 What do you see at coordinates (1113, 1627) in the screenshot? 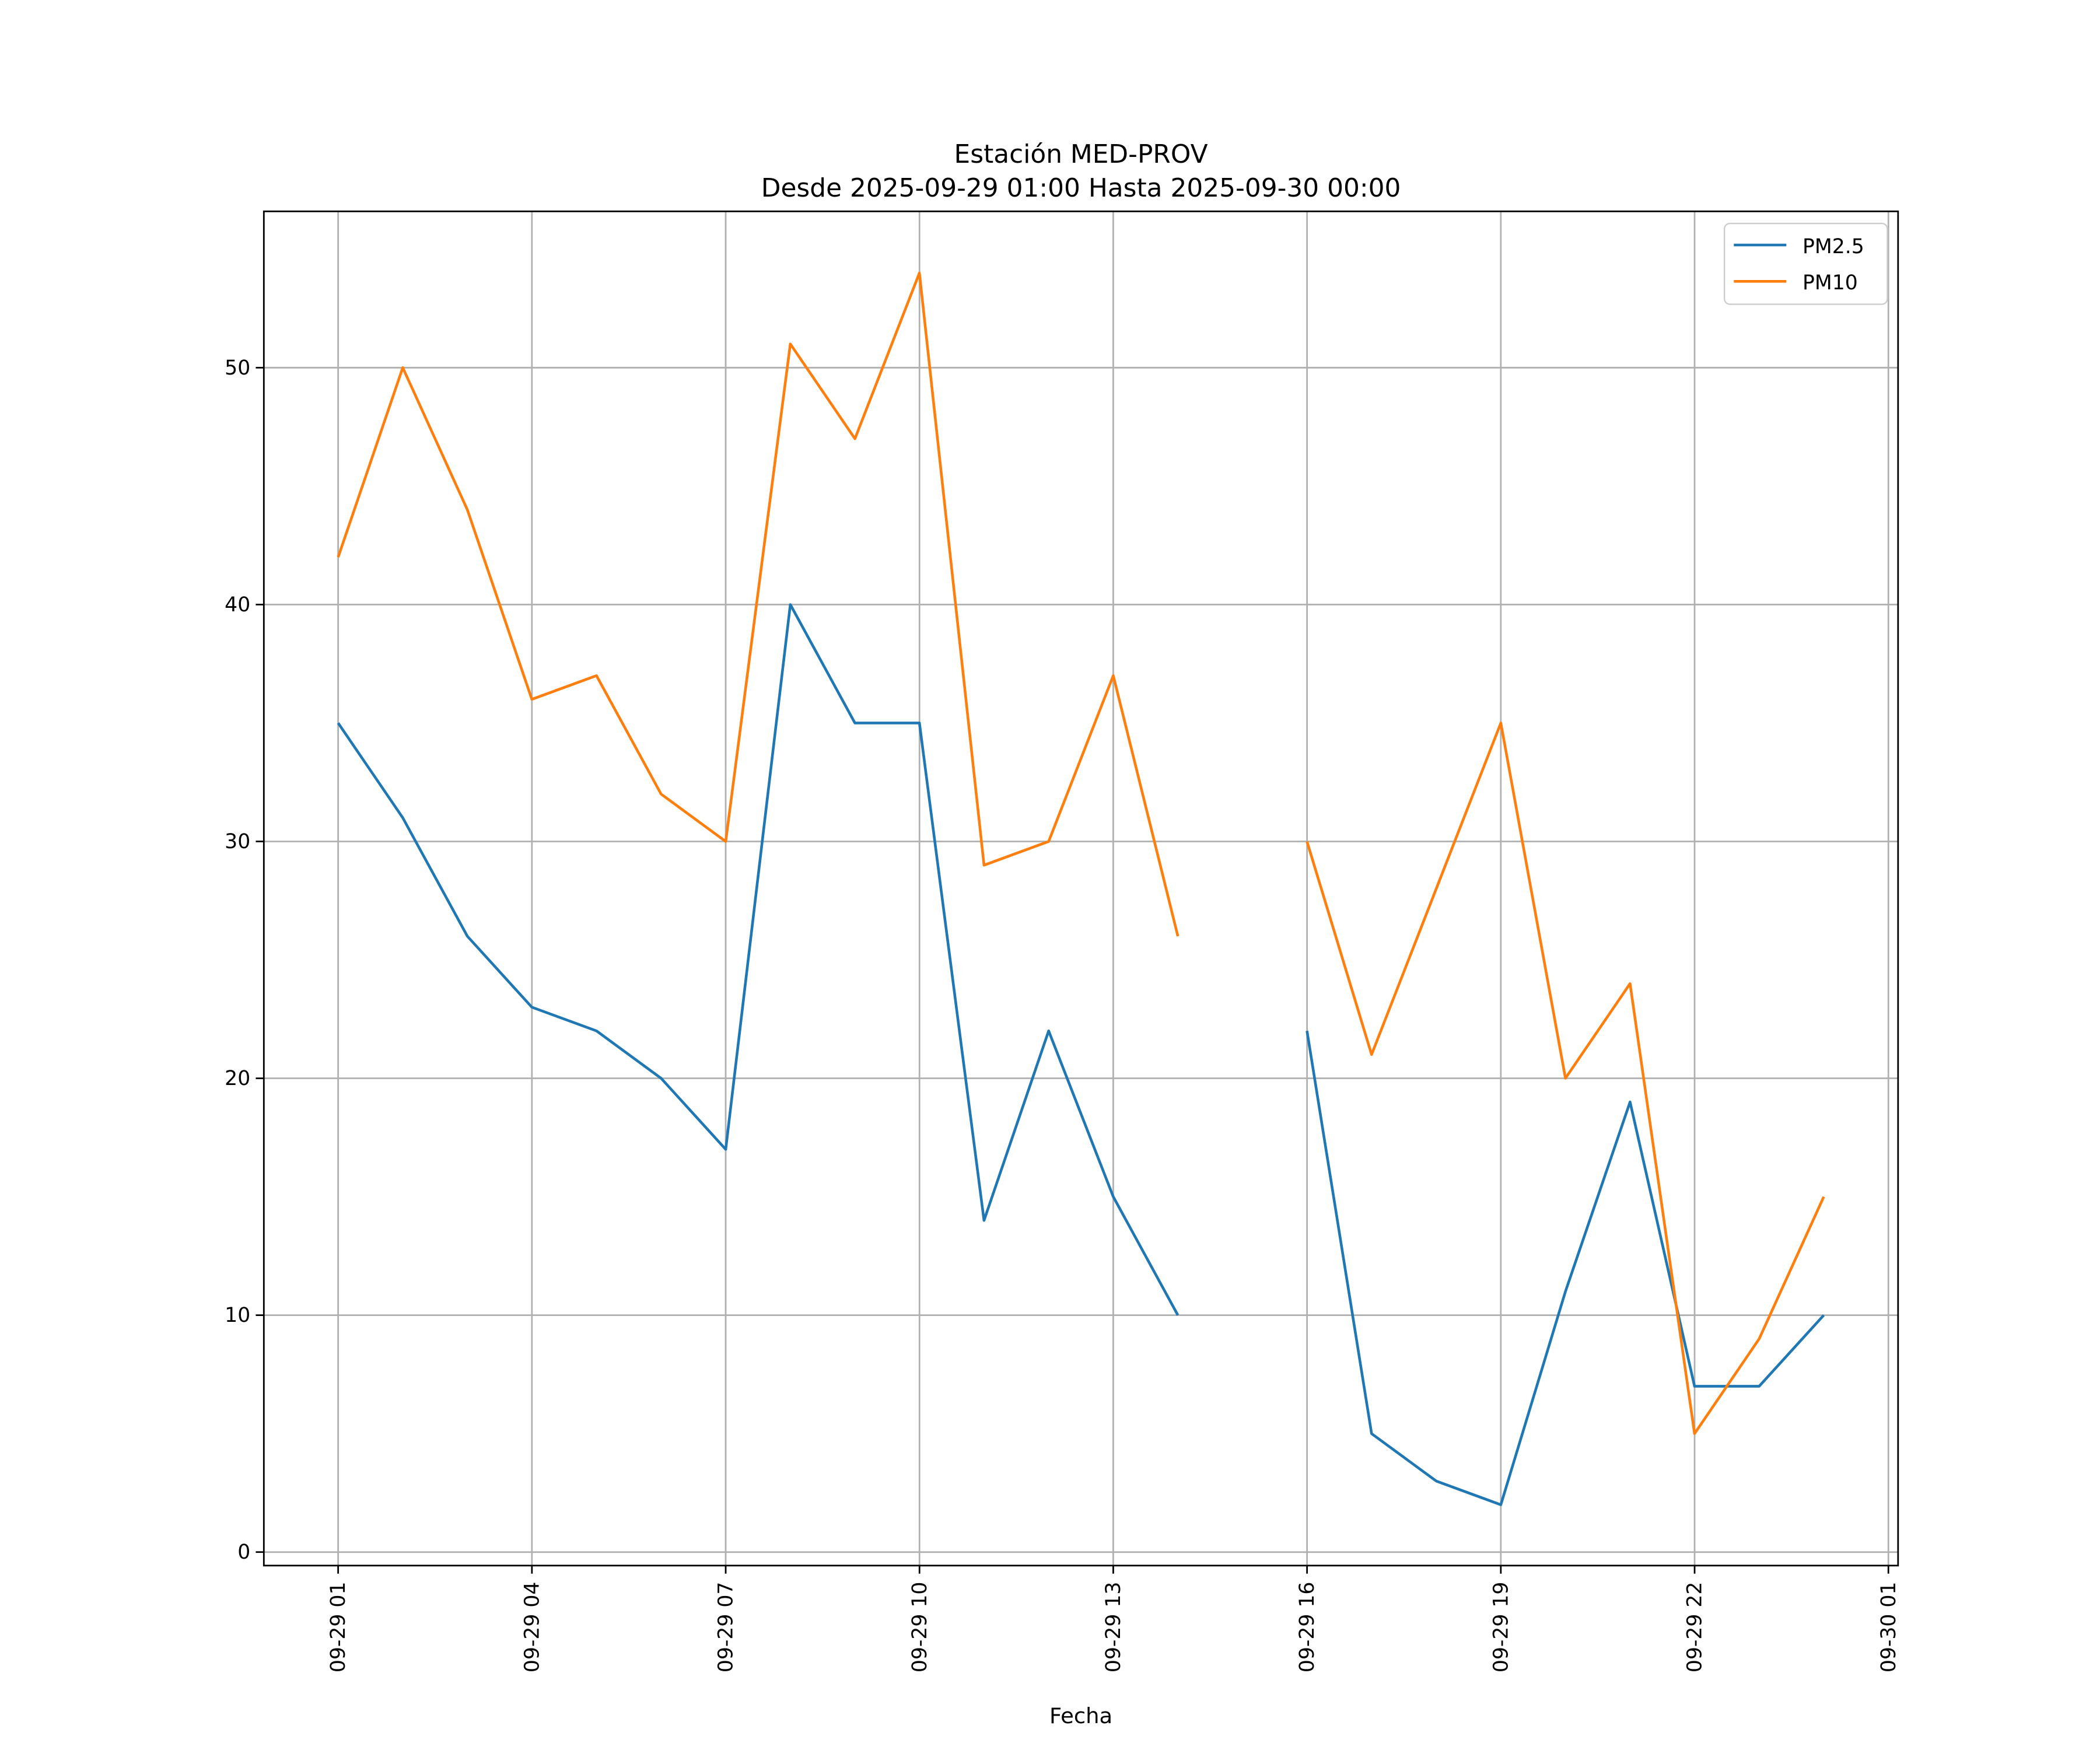
I see `x-tick-label: 09-29 13` at bounding box center [1113, 1627].